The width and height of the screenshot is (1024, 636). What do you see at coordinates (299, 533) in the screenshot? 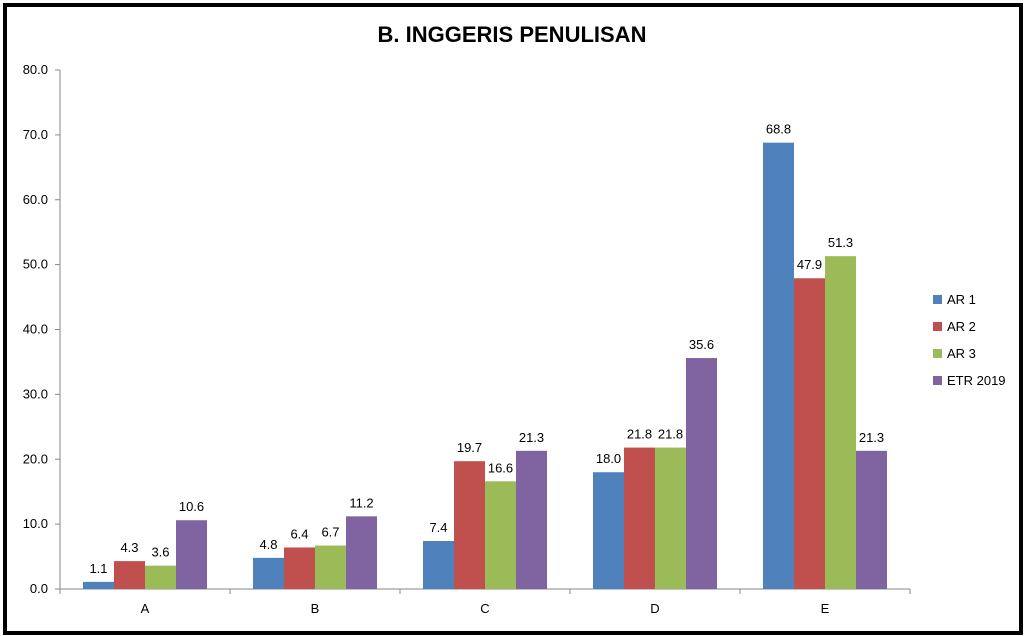
I see `data-label: 6.4` at bounding box center [299, 533].